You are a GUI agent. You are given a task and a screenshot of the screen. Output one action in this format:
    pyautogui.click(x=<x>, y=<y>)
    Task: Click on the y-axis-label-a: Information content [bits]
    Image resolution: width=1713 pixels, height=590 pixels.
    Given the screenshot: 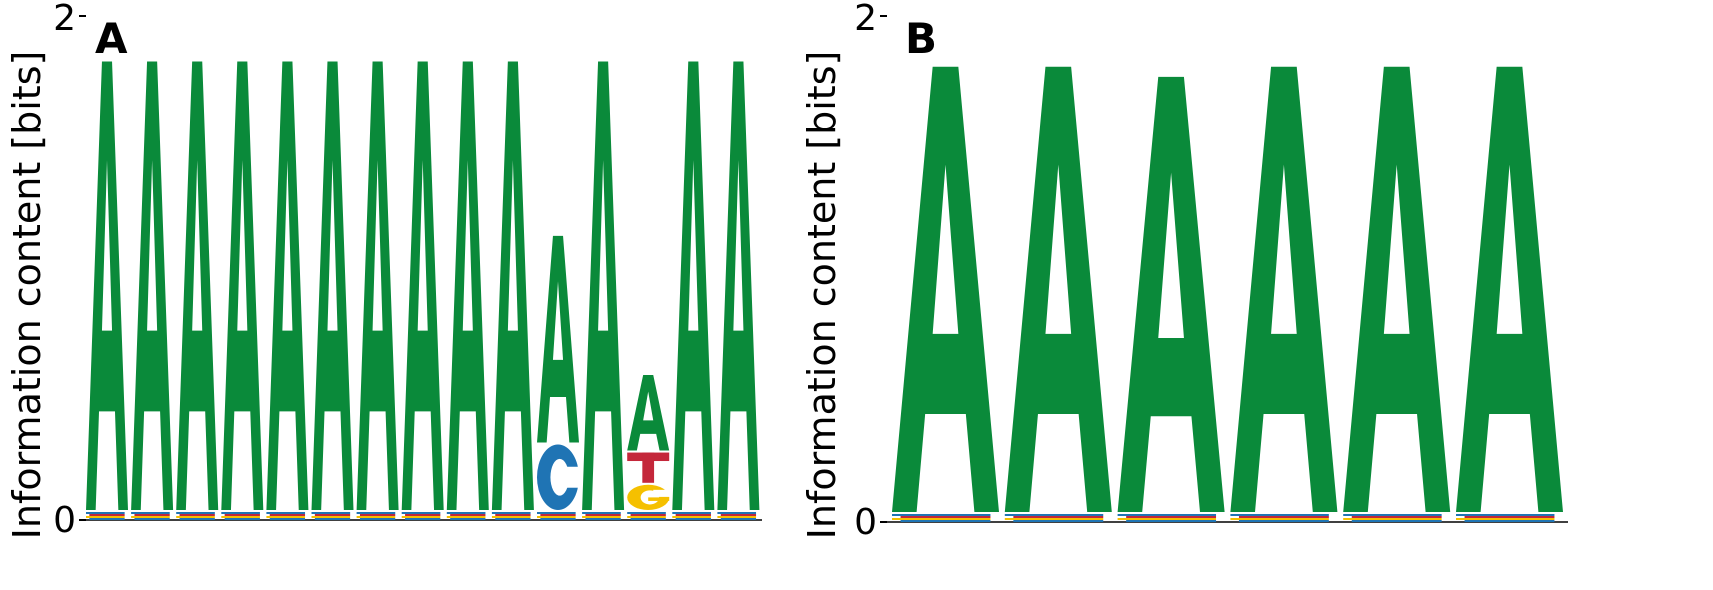 What is the action you would take?
    pyautogui.click(x=27, y=295)
    